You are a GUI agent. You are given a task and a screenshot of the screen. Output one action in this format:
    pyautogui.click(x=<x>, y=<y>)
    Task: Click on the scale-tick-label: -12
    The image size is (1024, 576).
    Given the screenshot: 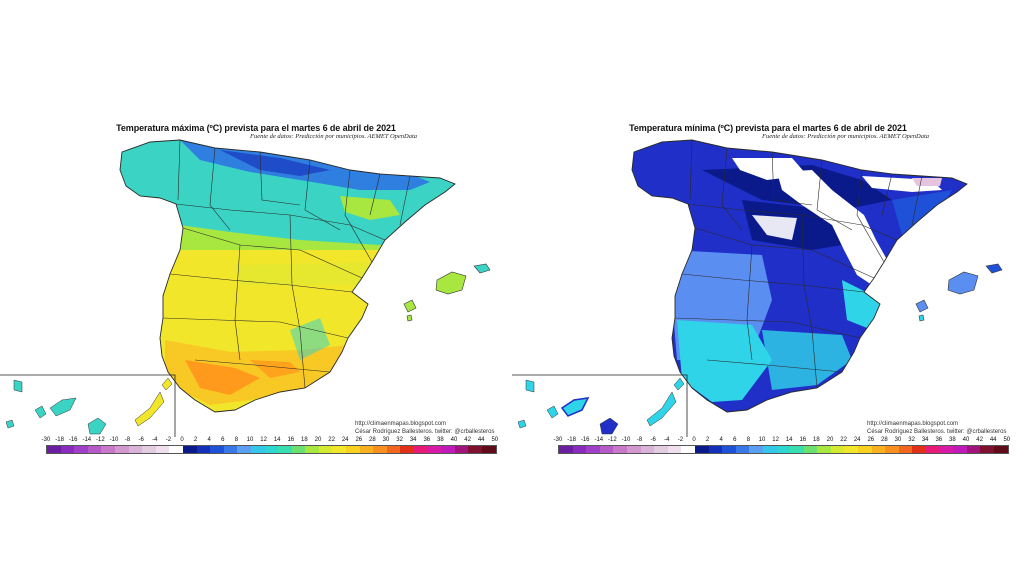 What is the action you would take?
    pyautogui.click(x=612, y=440)
    